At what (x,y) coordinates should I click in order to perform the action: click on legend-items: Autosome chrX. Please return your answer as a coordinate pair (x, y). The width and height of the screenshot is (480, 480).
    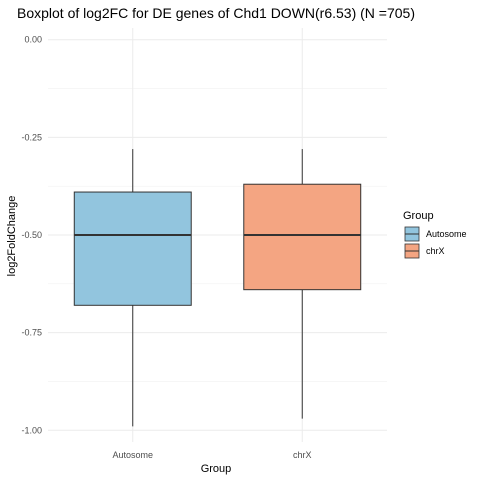
    Looking at the image, I should click on (435, 242).